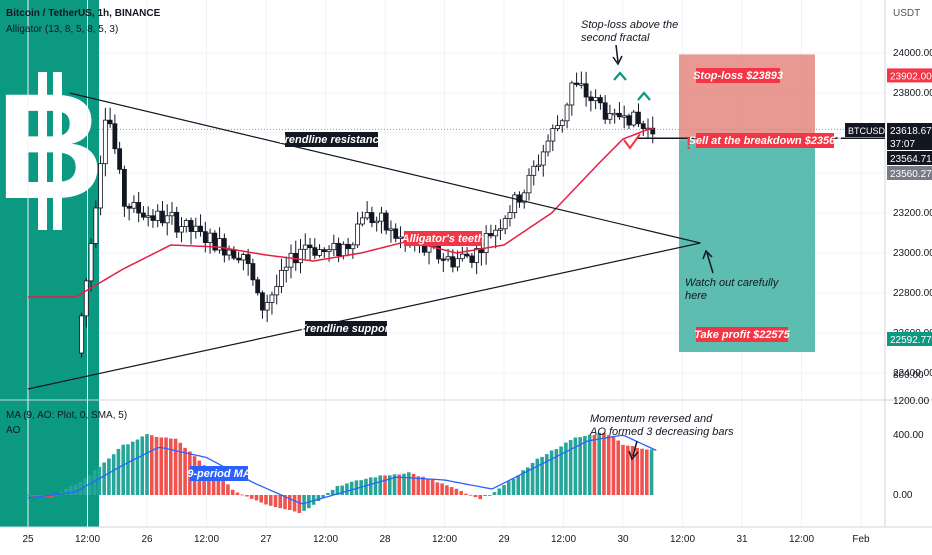 This screenshot has width=932, height=555. I want to click on time-tick-6: 28, so click(385, 539).